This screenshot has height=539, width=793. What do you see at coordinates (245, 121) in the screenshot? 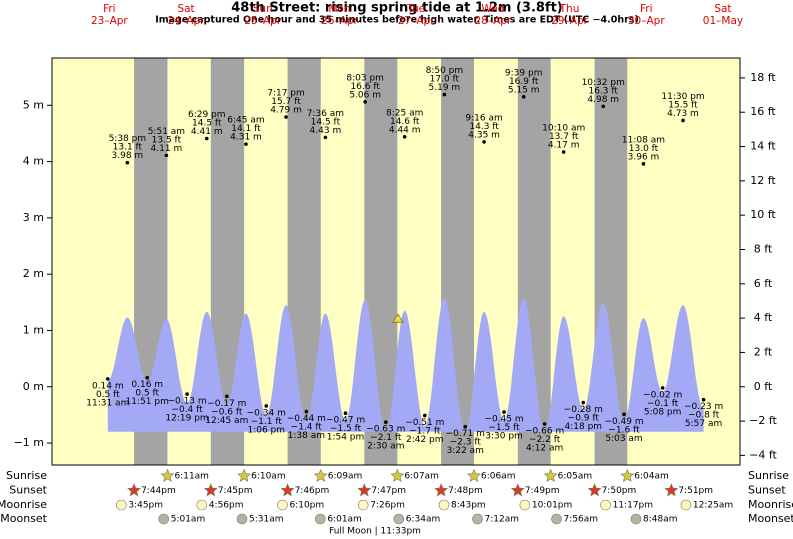
I see `tide-label: 6:45 am` at bounding box center [245, 121].